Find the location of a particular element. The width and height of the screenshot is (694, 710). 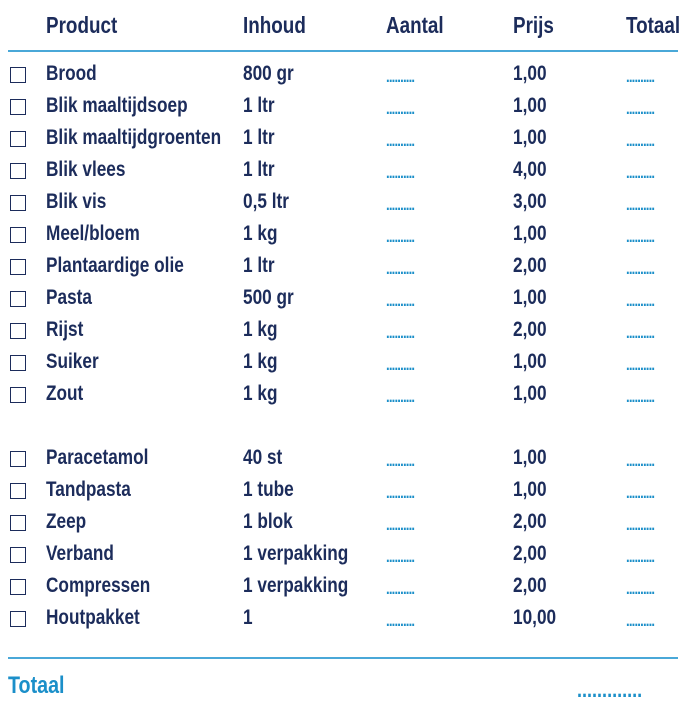

column-header: Aantal is located at coordinates (415, 25).